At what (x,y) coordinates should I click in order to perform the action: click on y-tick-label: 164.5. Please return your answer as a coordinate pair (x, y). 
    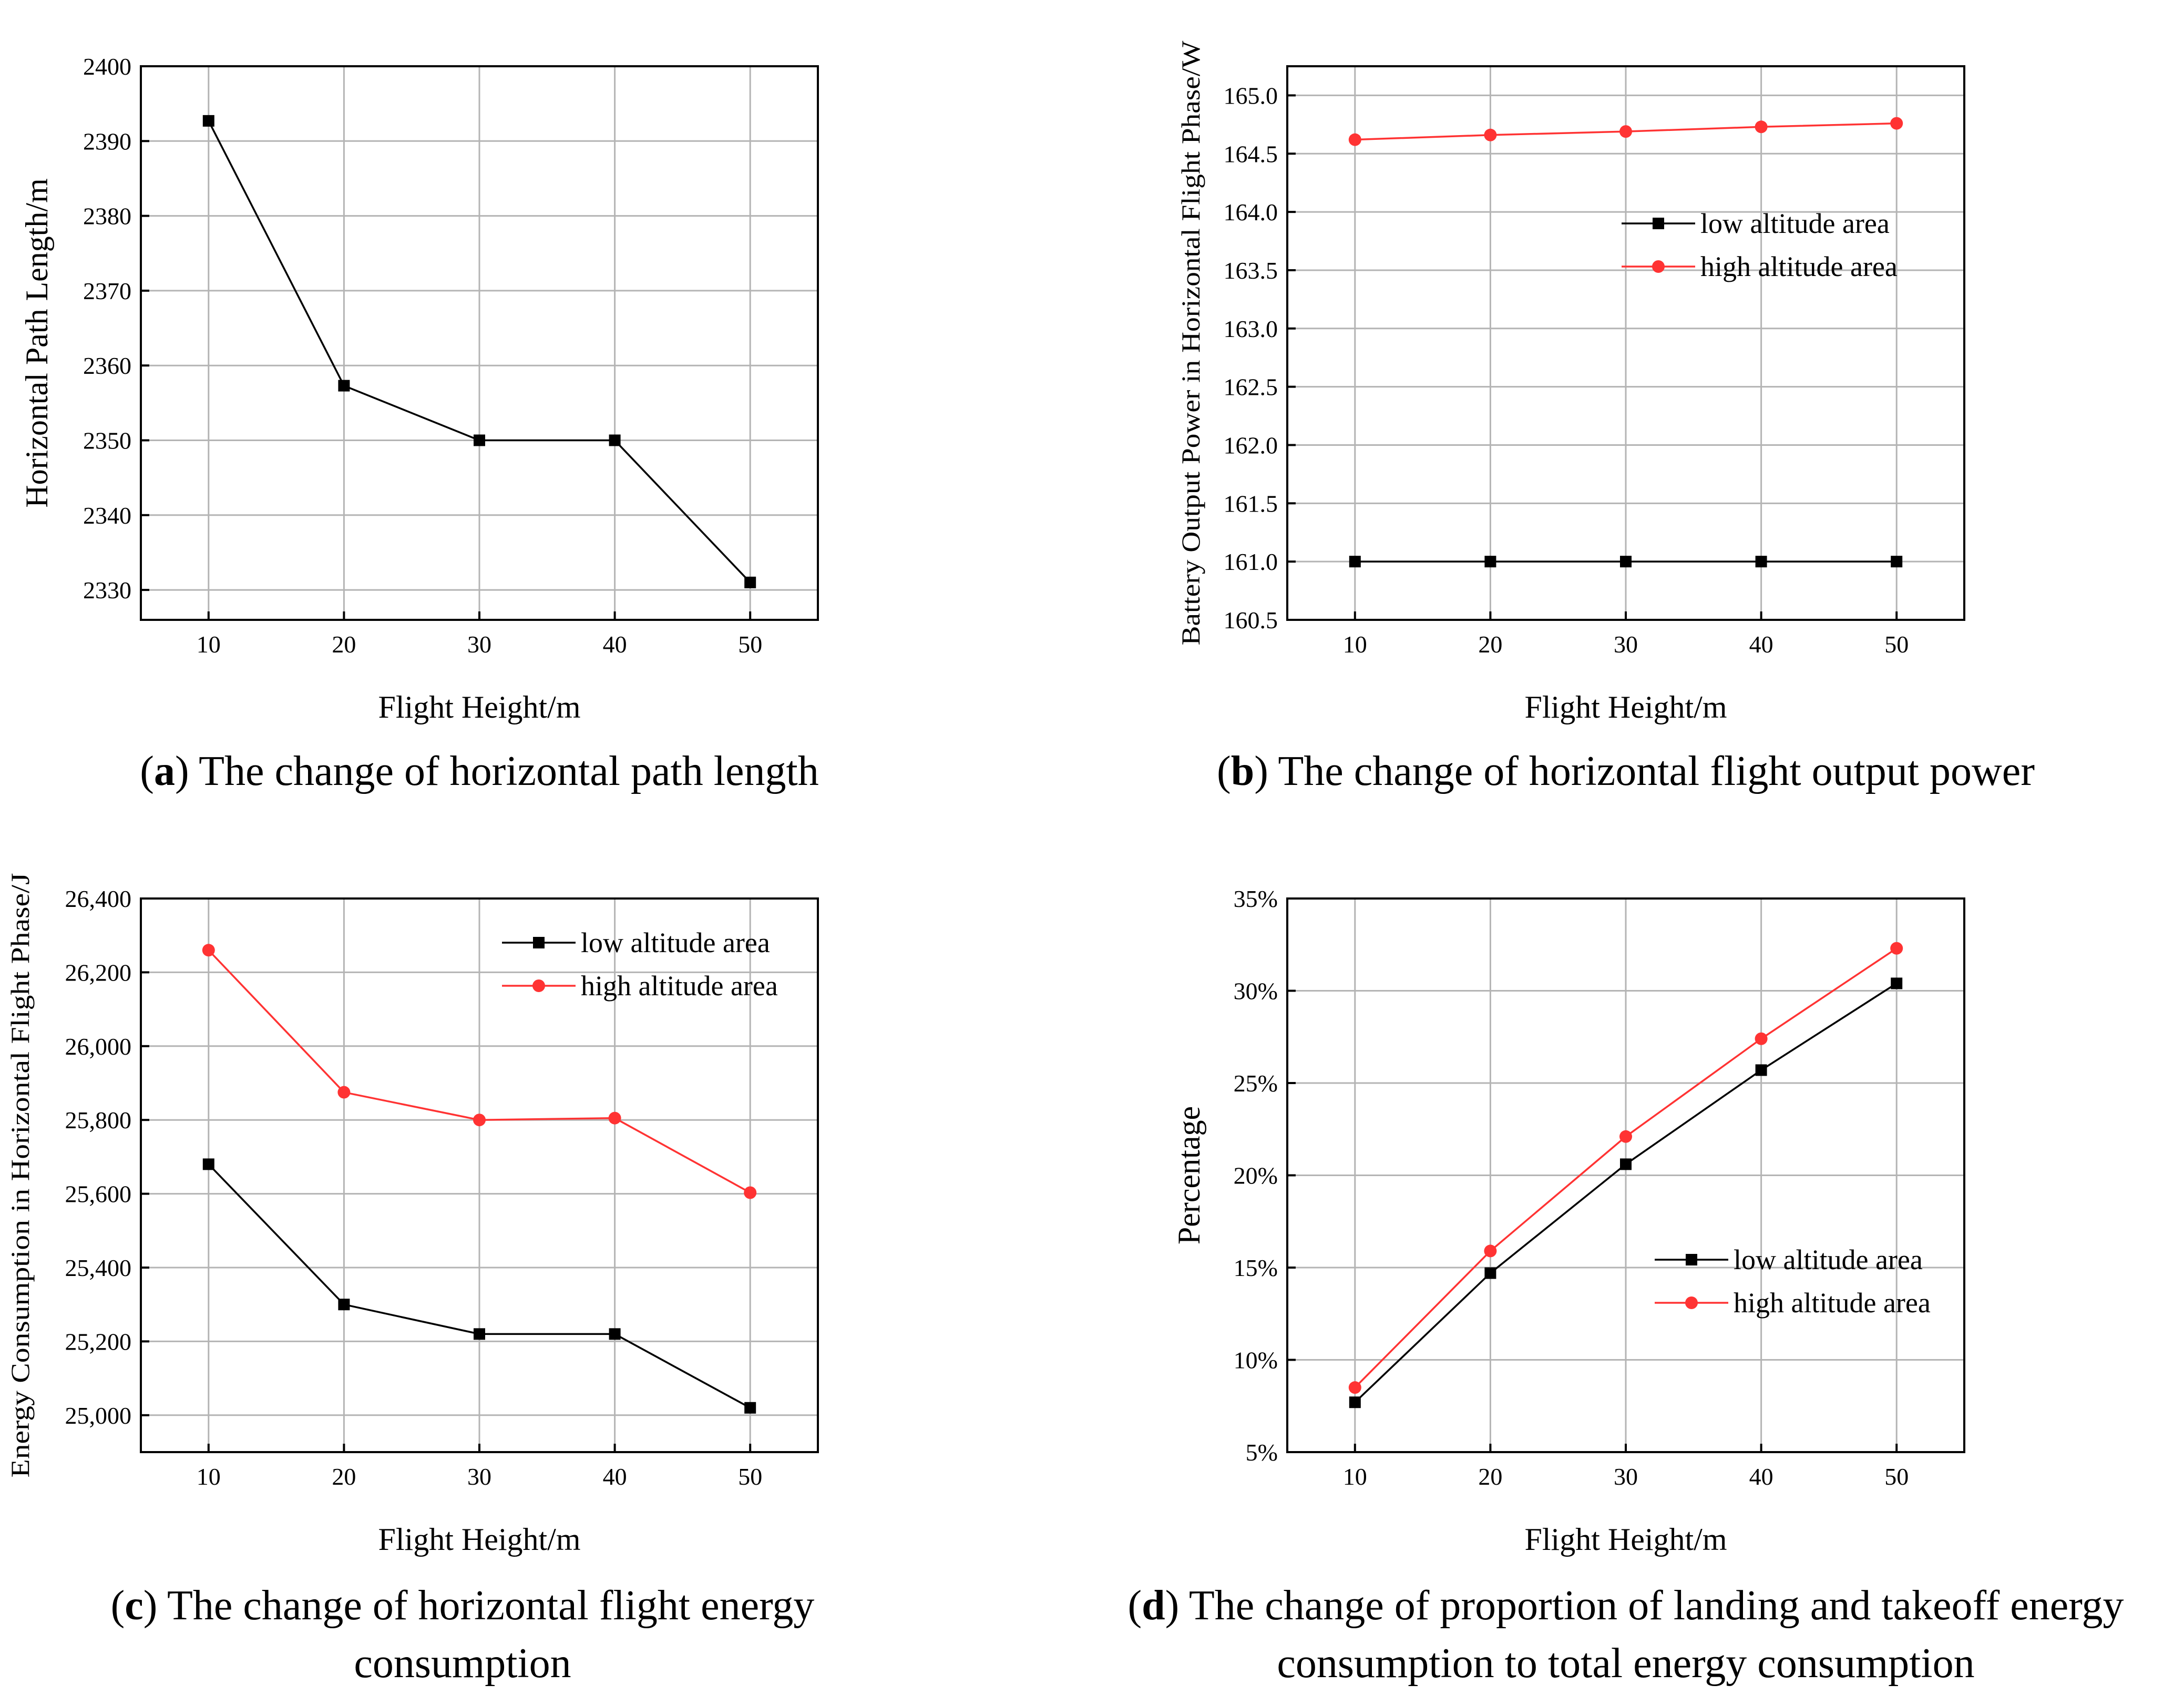
    Looking at the image, I should click on (1251, 154).